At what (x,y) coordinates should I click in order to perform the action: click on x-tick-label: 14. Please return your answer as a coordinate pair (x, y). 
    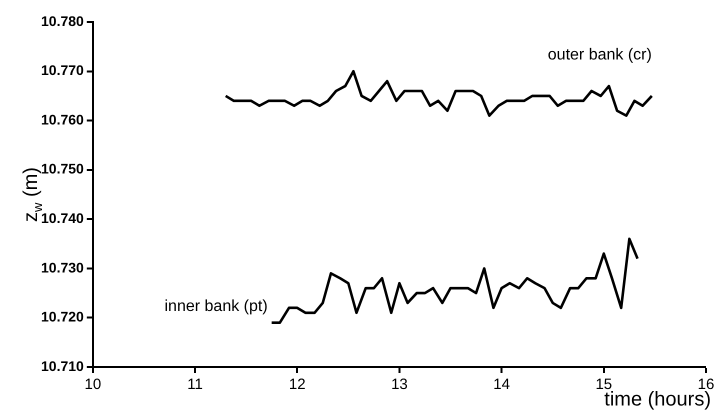
    Looking at the image, I should click on (501, 385).